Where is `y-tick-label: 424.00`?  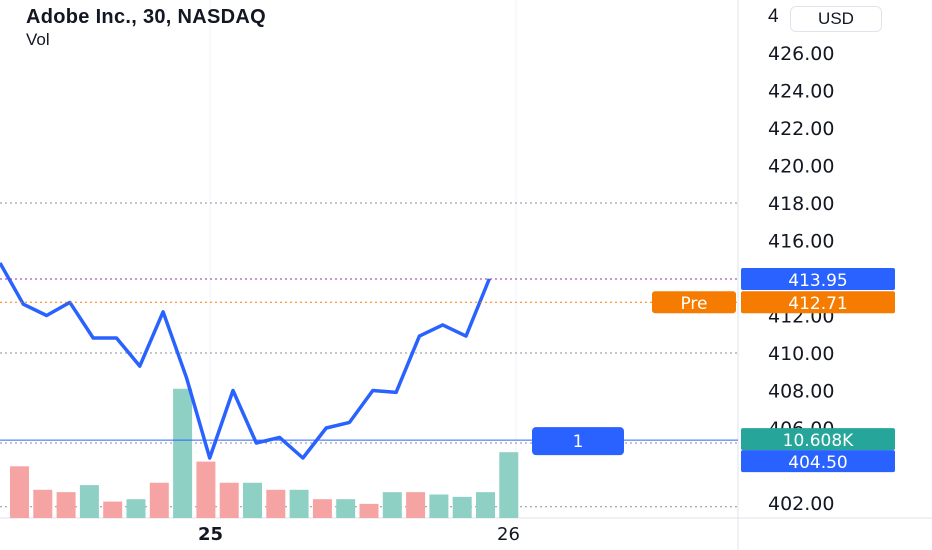 y-tick-label: 424.00 is located at coordinates (801, 92).